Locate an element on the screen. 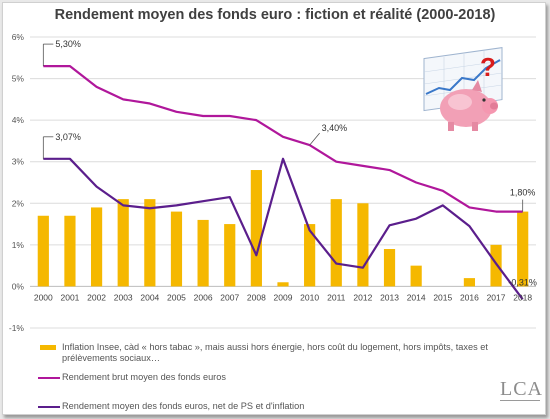  x-tick-label: 2002 is located at coordinates (96, 297).